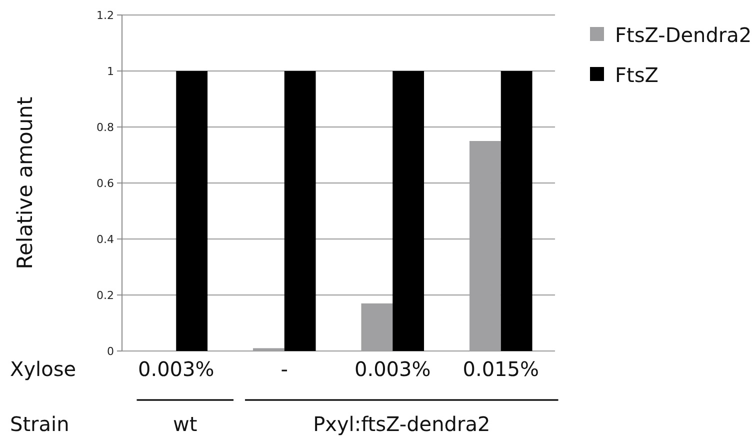 Image resolution: width=752 pixels, height=443 pixels. What do you see at coordinates (105, 239) in the screenshot?
I see `y-tick-label: 0.4` at bounding box center [105, 239].